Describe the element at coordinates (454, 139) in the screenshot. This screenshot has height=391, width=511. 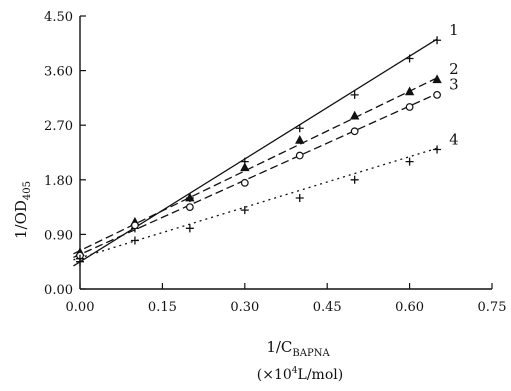
I see `series-4-label: 4` at that location.